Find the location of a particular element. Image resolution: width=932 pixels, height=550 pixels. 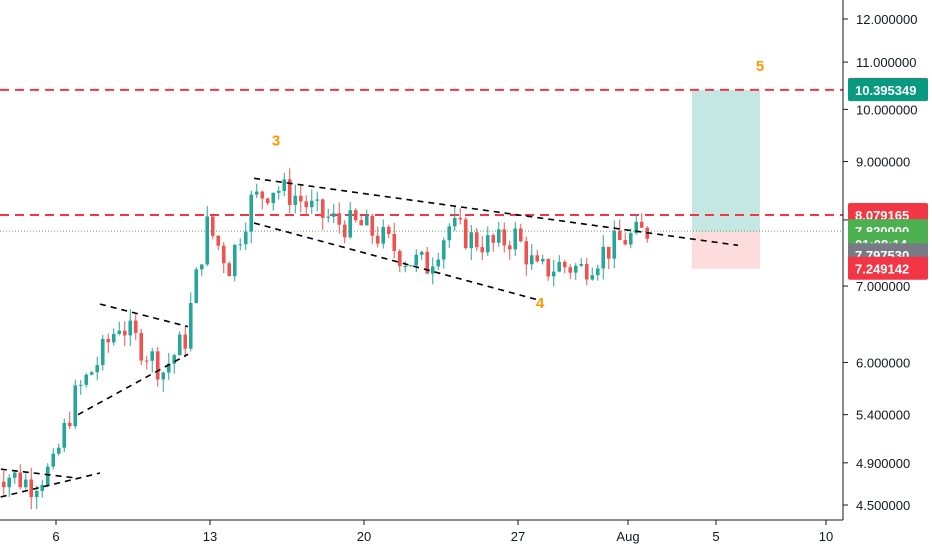

x-tick-label: Aug is located at coordinates (627, 536).